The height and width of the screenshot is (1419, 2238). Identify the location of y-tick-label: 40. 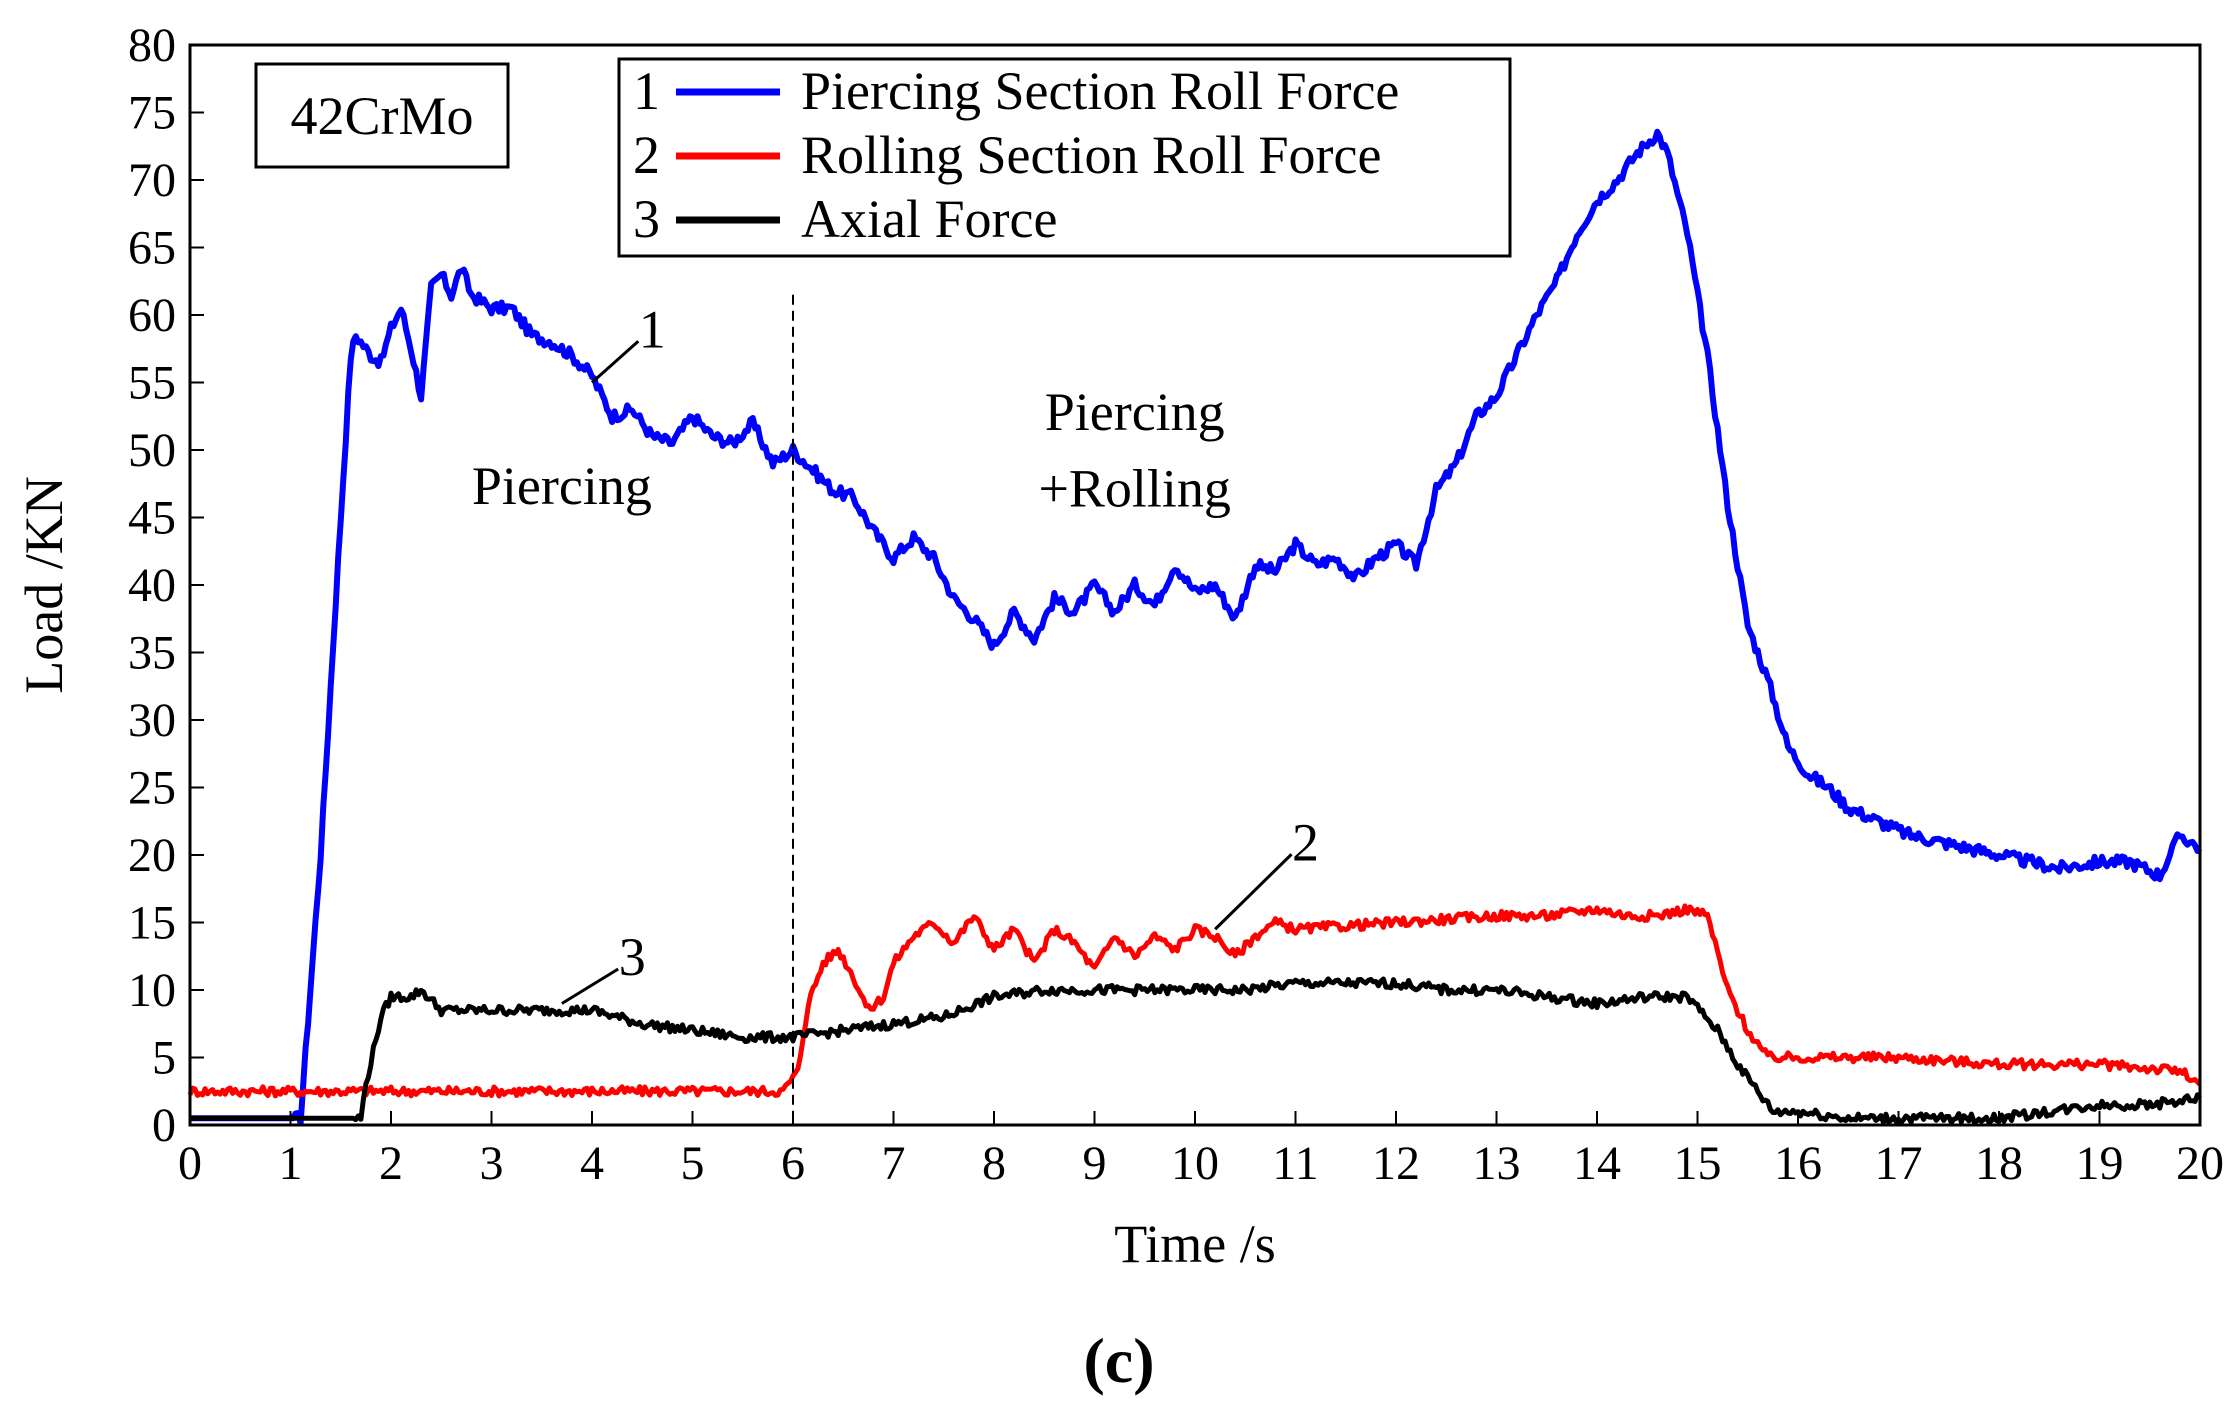
(152, 585).